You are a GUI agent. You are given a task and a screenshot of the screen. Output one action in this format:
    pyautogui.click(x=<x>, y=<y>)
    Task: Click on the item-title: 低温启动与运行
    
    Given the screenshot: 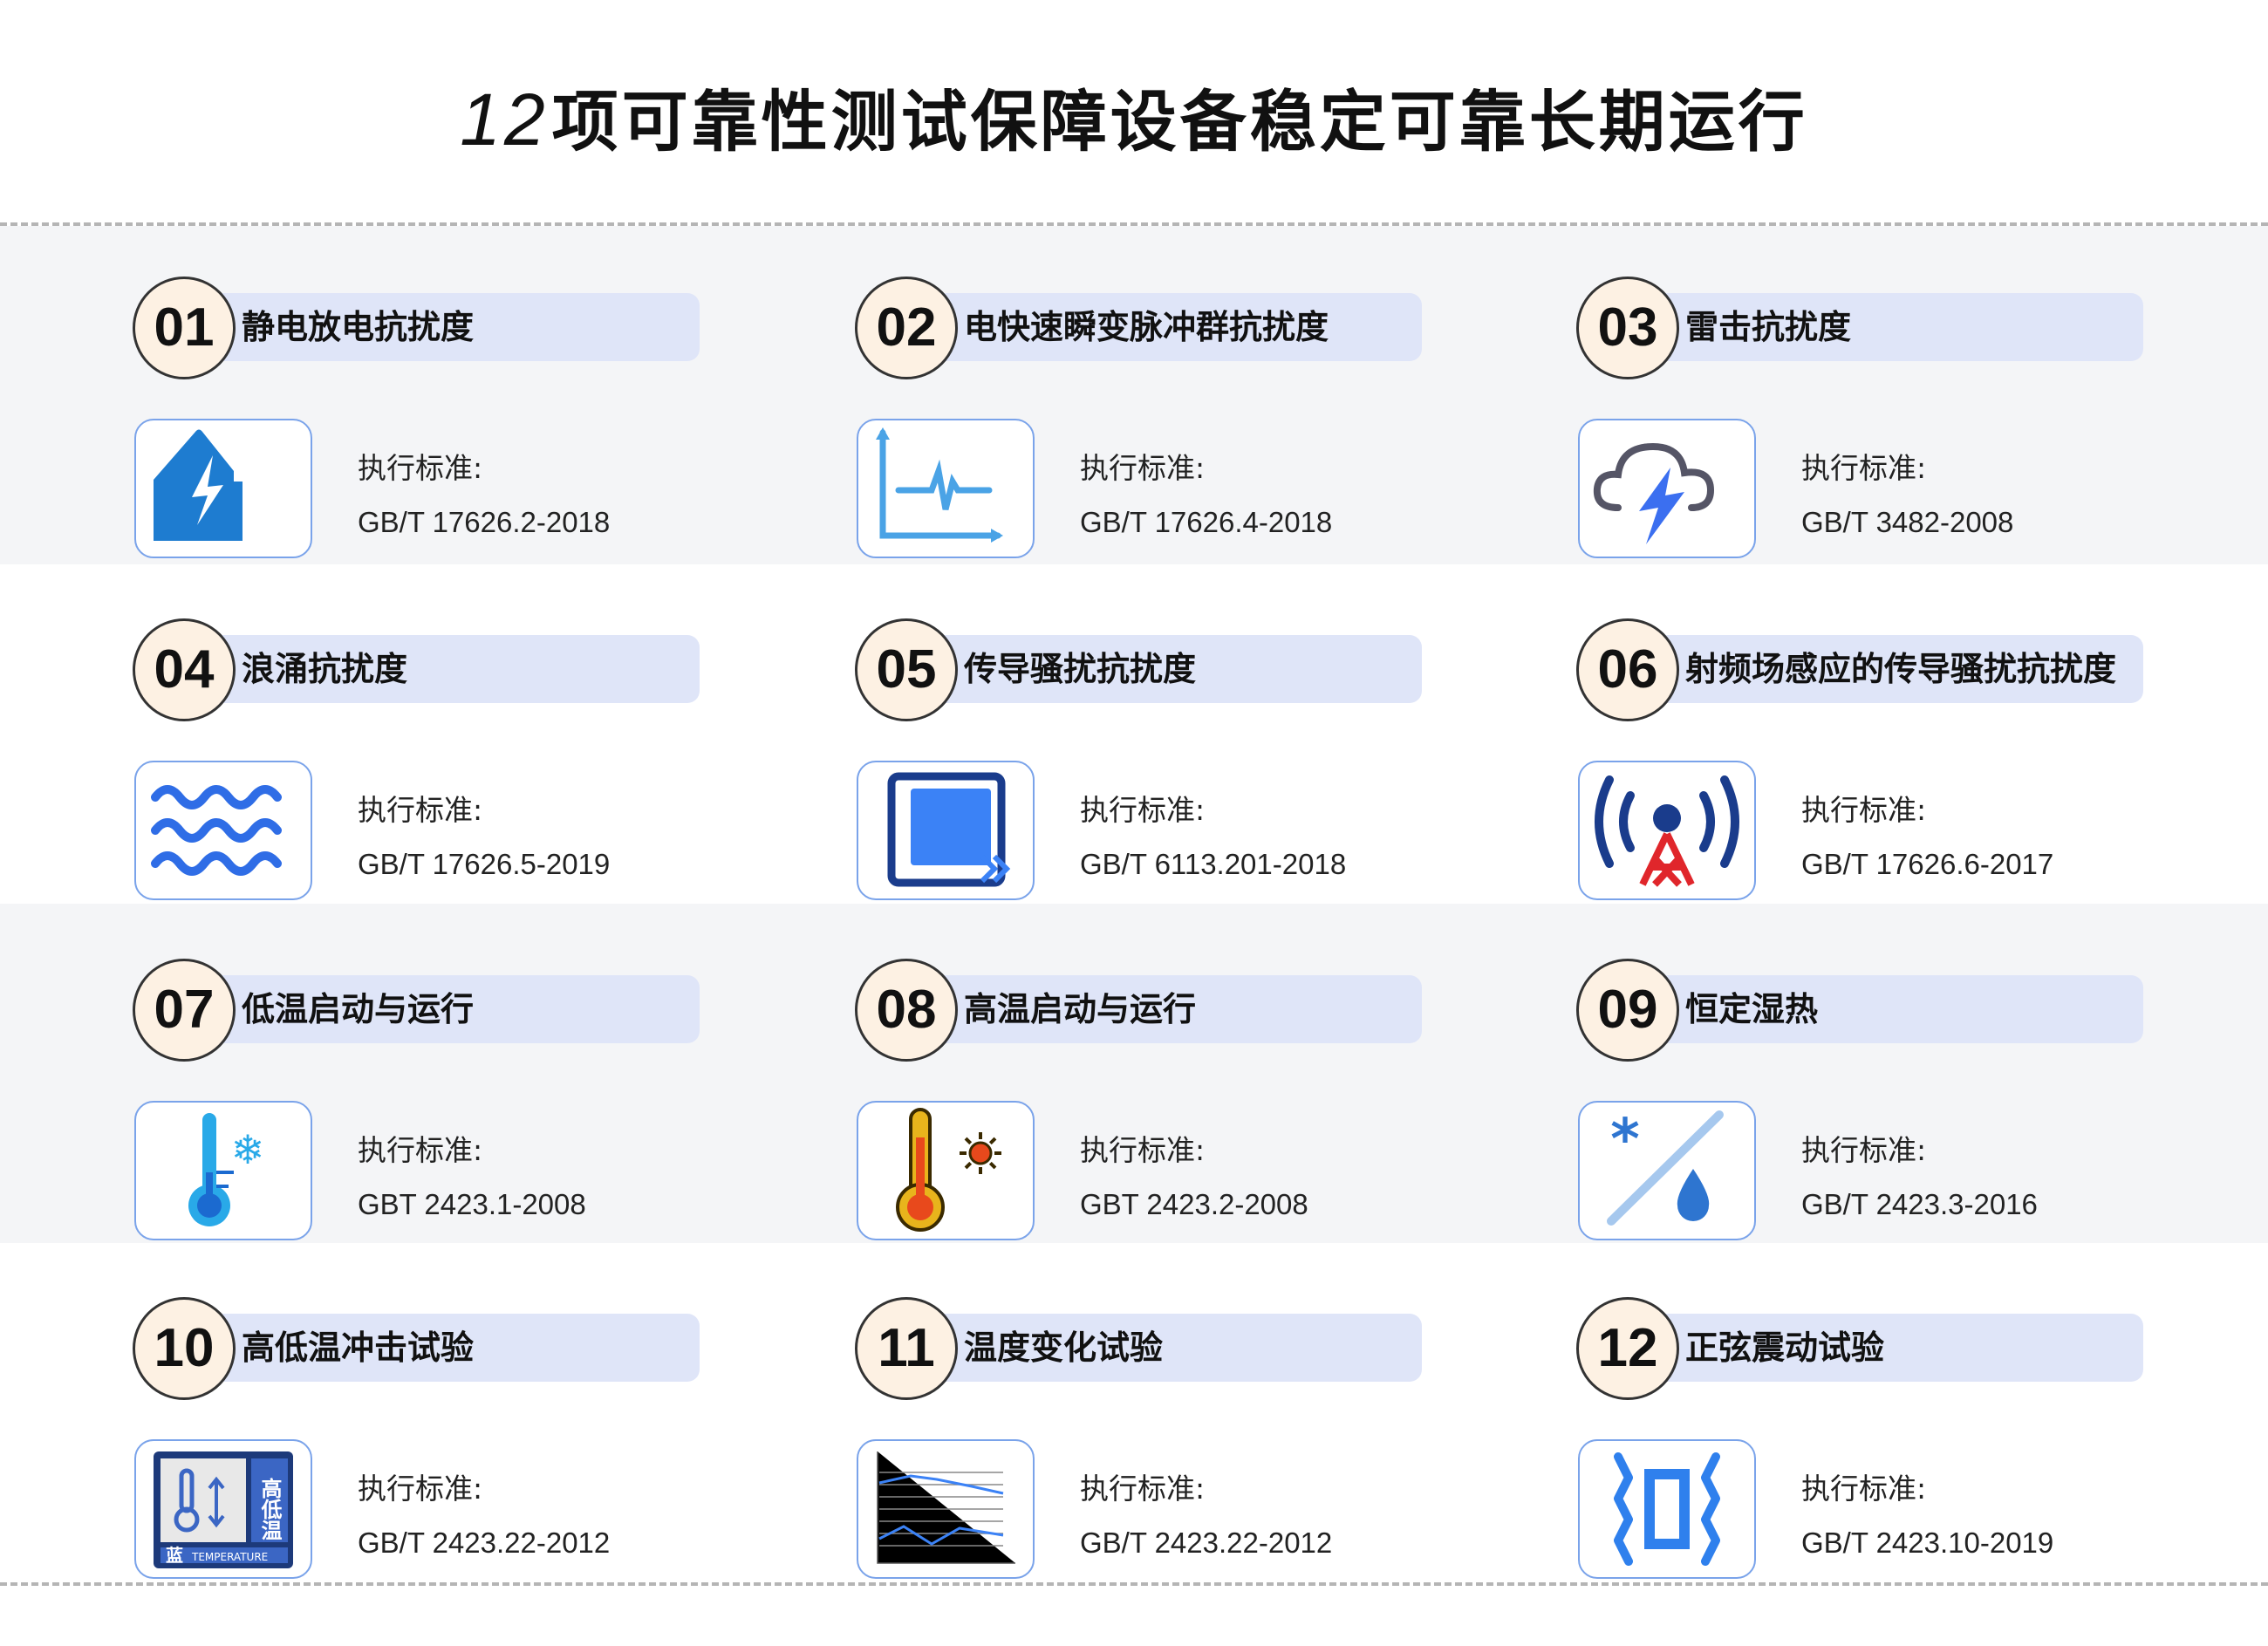 What is the action you would take?
    pyautogui.click(x=359, y=1009)
    